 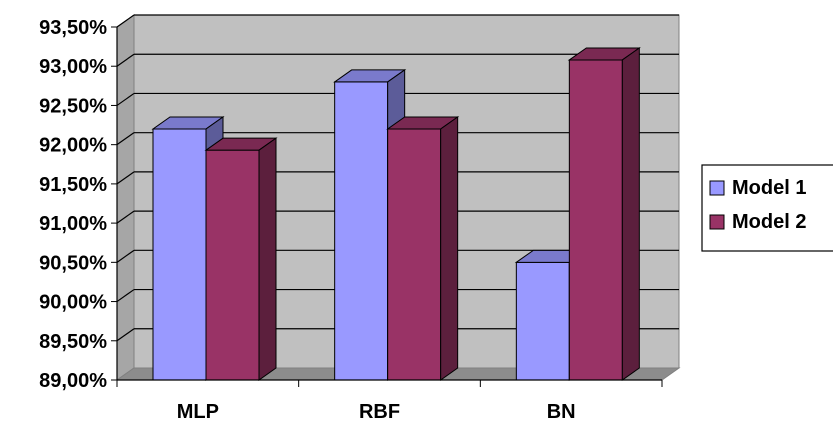 What do you see at coordinates (561, 411) in the screenshot?
I see `x-category-label: BN` at bounding box center [561, 411].